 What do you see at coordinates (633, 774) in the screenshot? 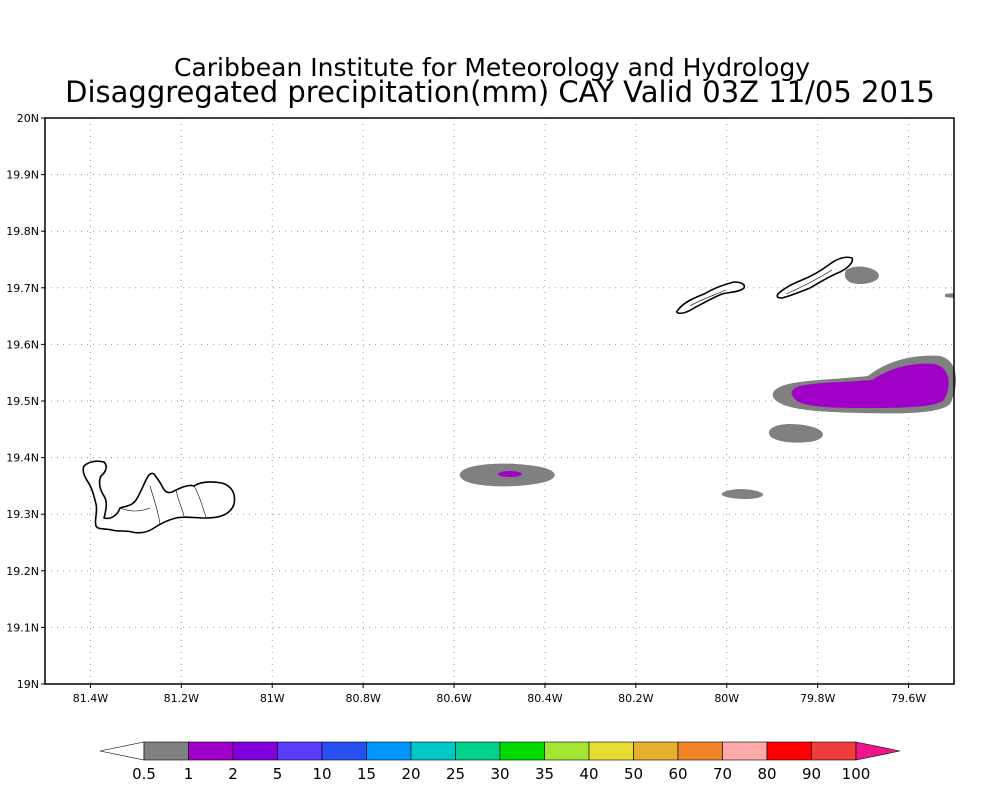
I see `colorbar-label: 50` at bounding box center [633, 774].